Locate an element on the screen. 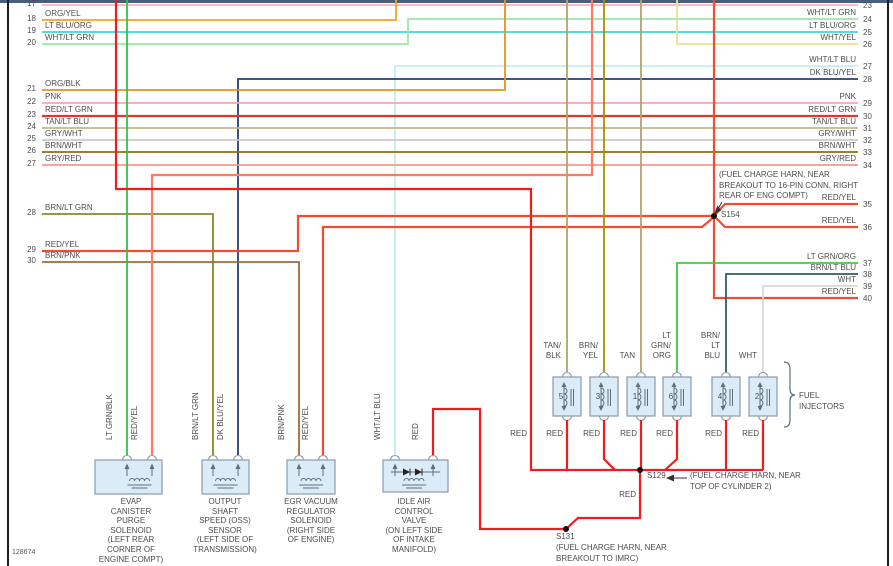 Image resolution: width=893 pixels, height=566 pixels. wire-inj3-red is located at coordinates (609, 445).